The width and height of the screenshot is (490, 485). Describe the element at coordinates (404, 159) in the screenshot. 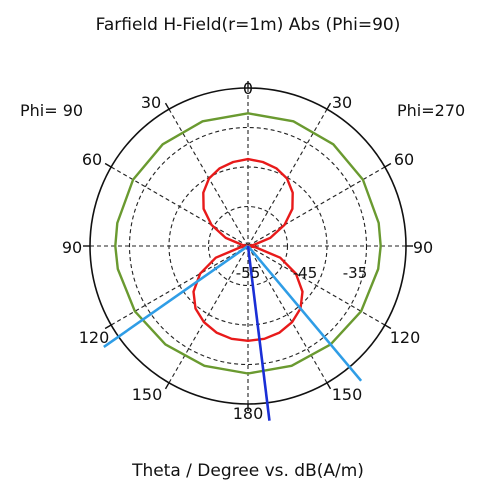

I see `angle-tick-60-right: 60` at that location.